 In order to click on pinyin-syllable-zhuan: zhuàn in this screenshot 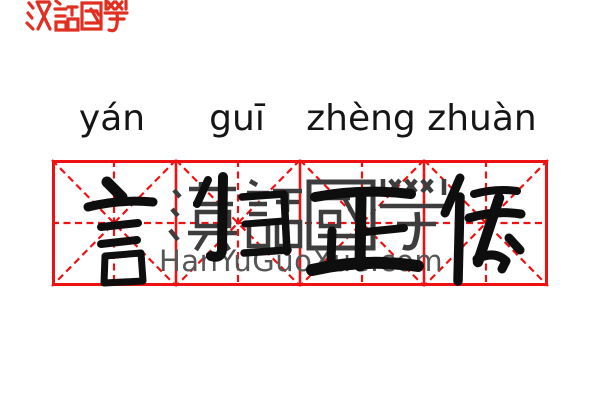, I will do `click(482, 118)`.